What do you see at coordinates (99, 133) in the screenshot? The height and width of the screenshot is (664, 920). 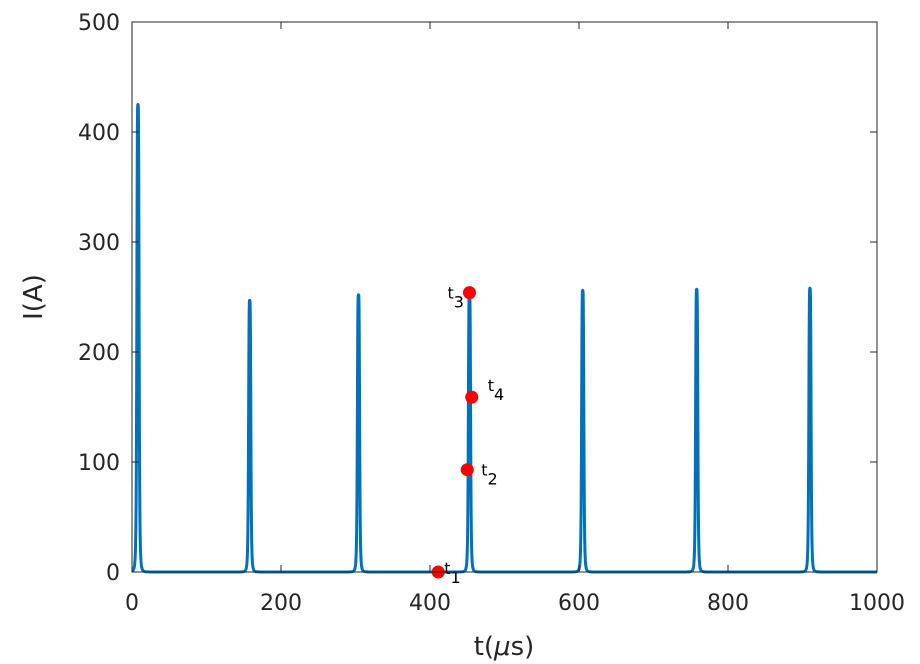 I see `y-tick-label: 400` at bounding box center [99, 133].